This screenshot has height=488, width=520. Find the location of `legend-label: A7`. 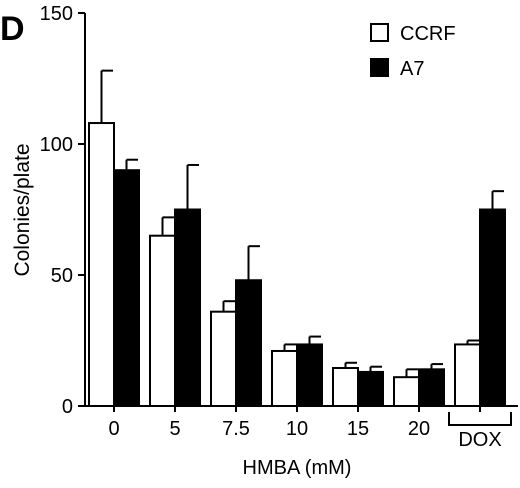

legend-label: A7 is located at coordinates (412, 69).